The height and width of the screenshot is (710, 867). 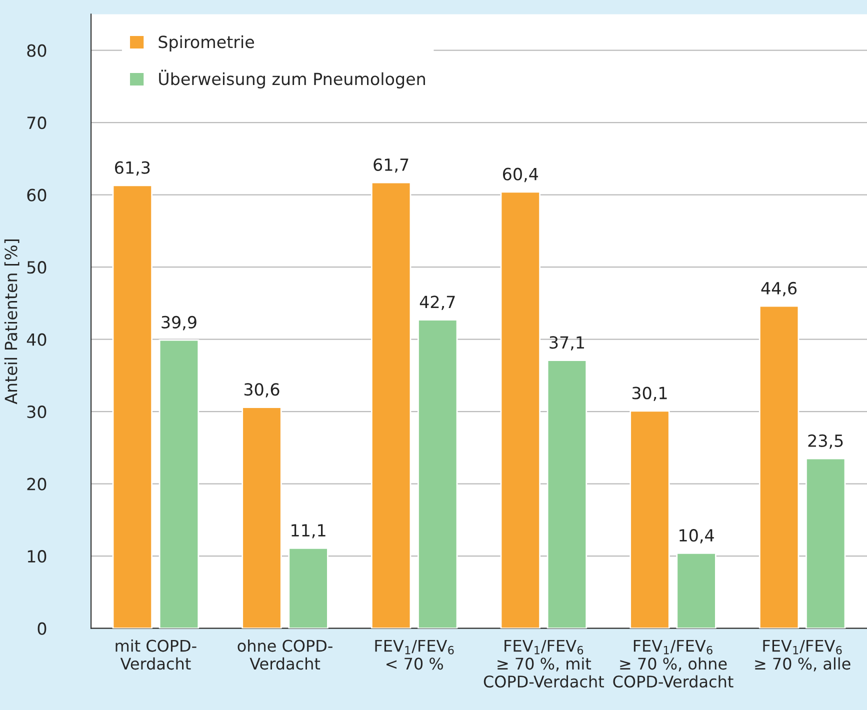 What do you see at coordinates (802, 656) in the screenshot?
I see `x-tick-label: FEV$_{1}$/FEV$_{6}$ ≥ 70 %, alle` at bounding box center [802, 656].